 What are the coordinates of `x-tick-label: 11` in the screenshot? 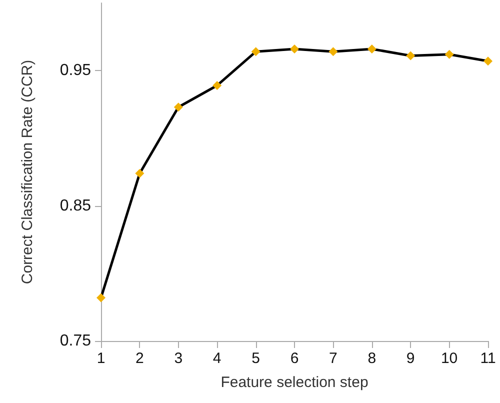 It's located at (488, 358).